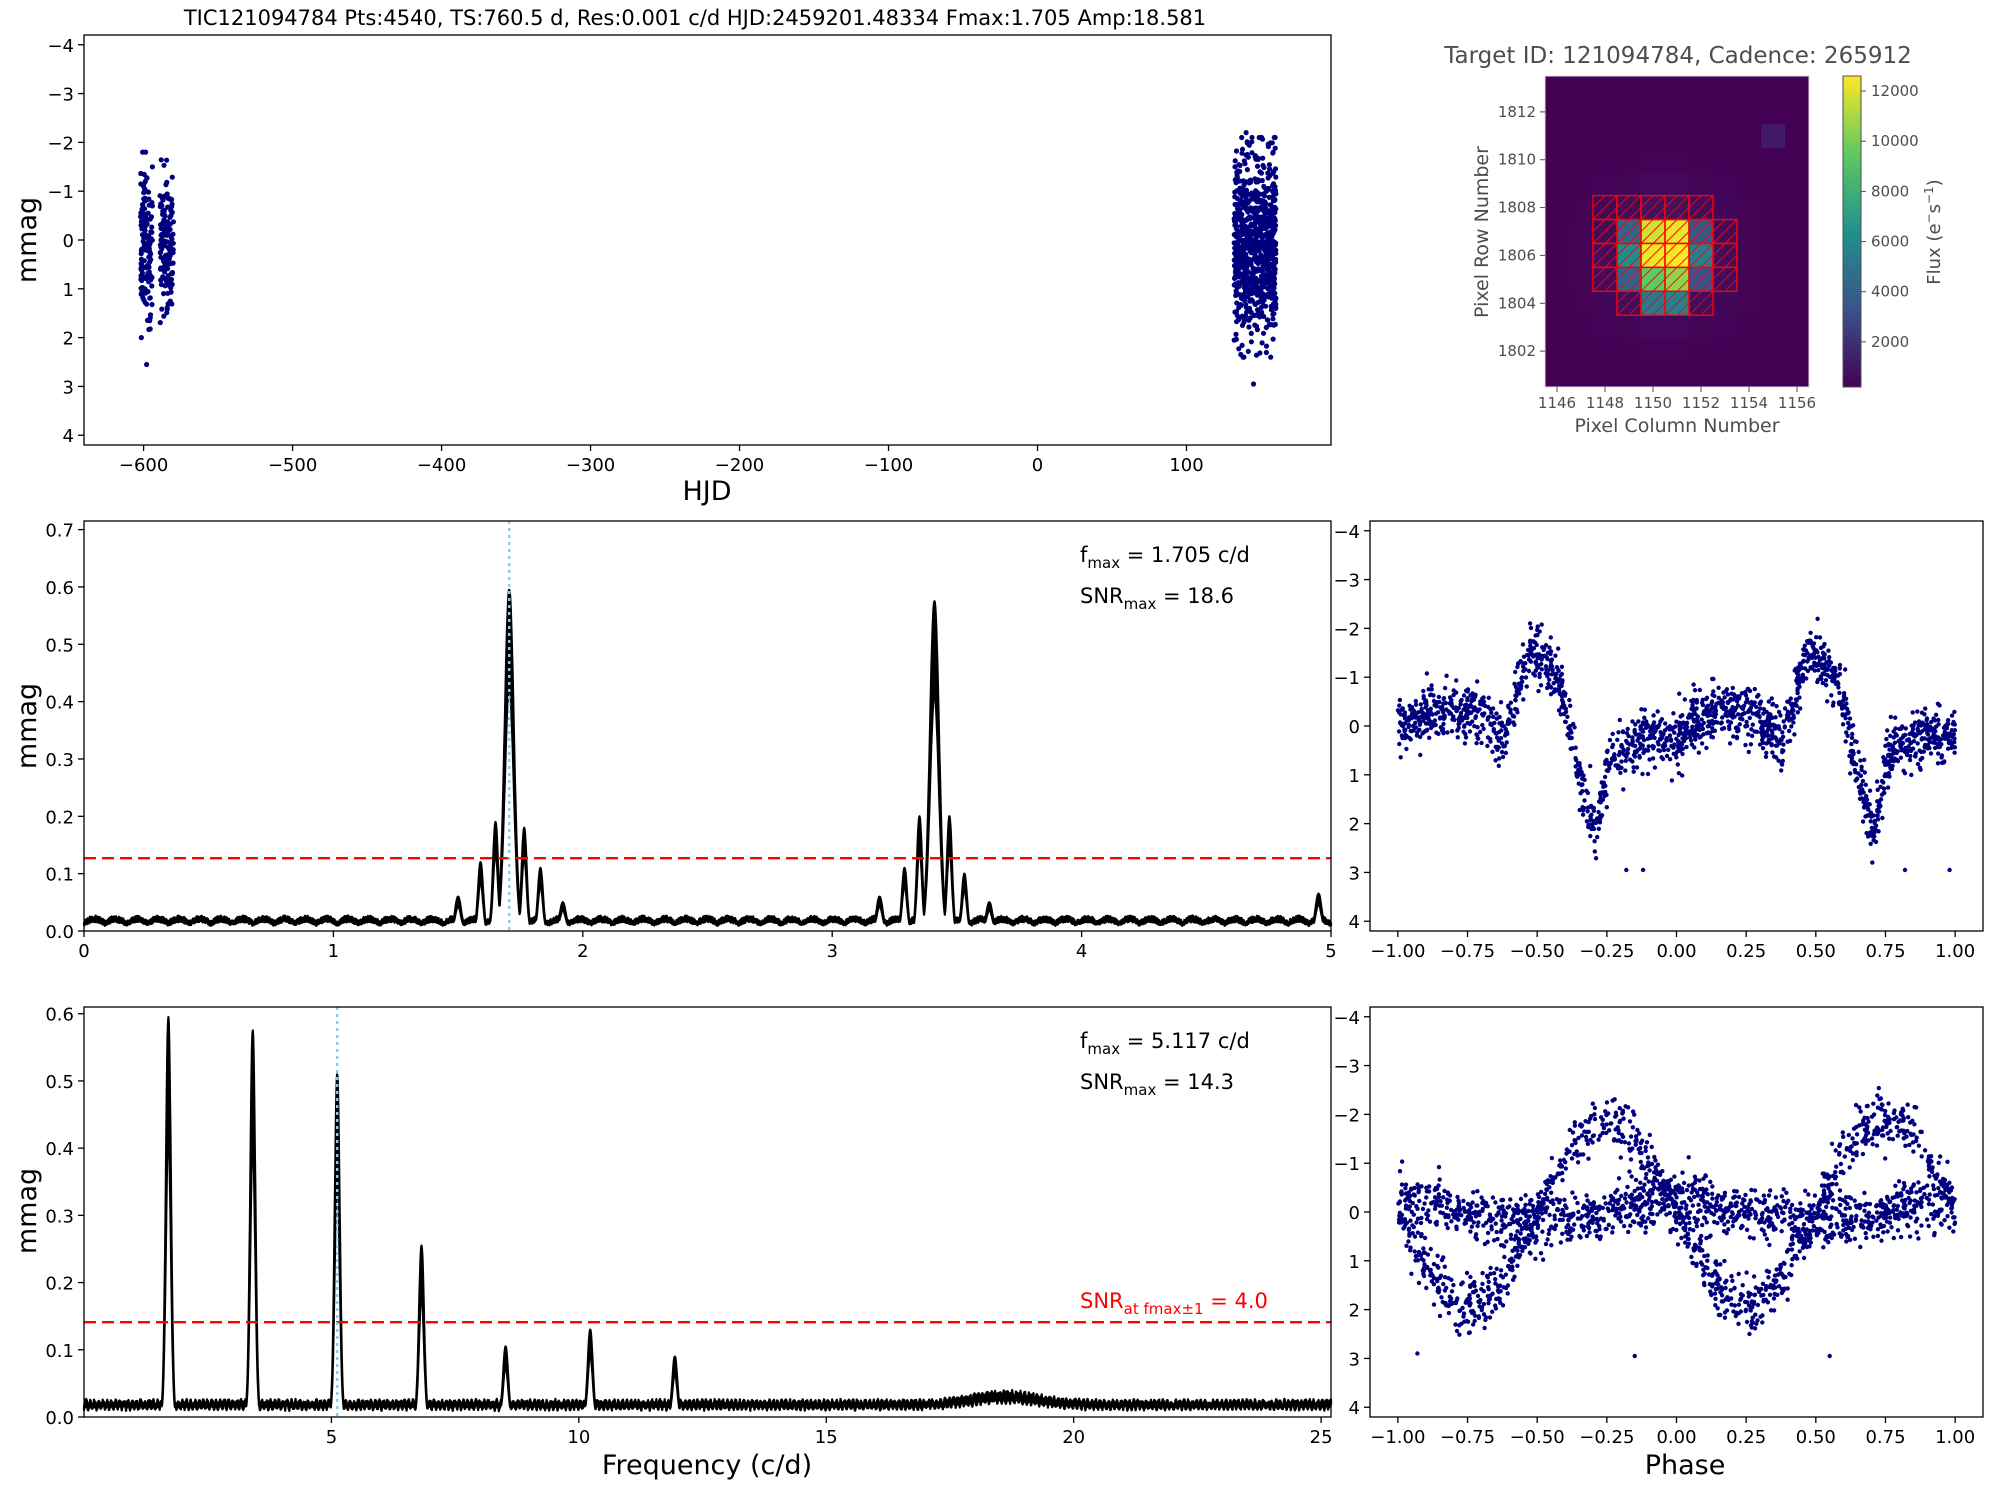 The height and width of the screenshot is (1490, 1990). Describe the element at coordinates (1955, 1437) in the screenshot. I see `phased-2-xtick-label: 1.00` at that location.